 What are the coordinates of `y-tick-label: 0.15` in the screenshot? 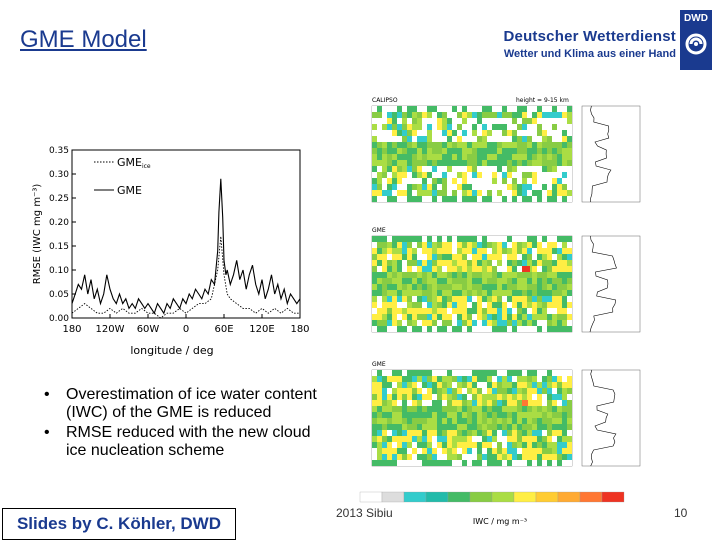 It's located at (59, 247).